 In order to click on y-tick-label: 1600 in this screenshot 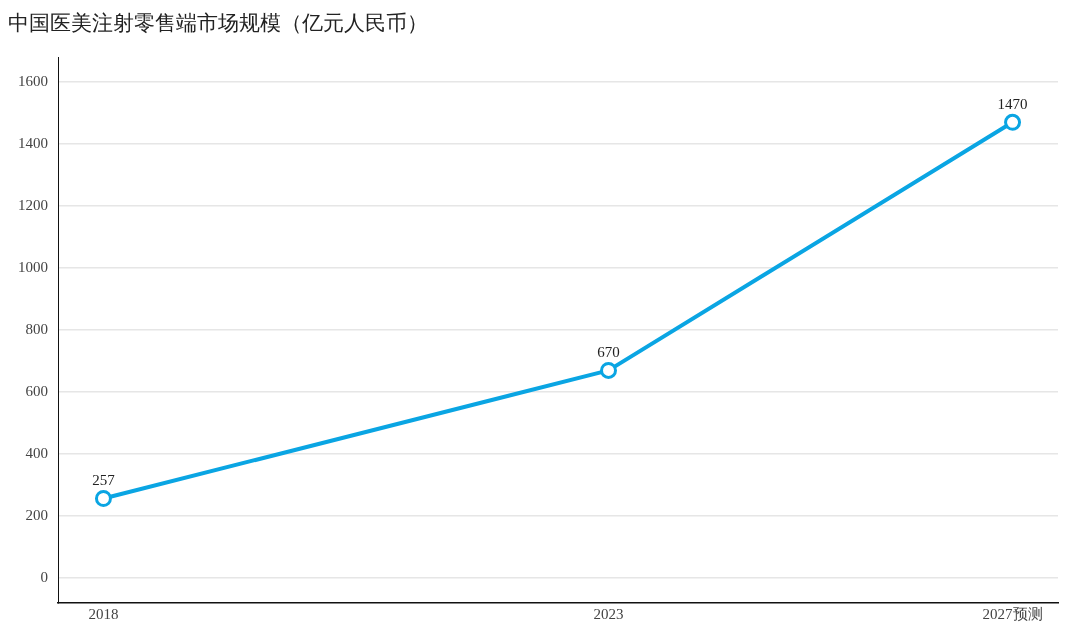, I will do `click(33, 80)`.